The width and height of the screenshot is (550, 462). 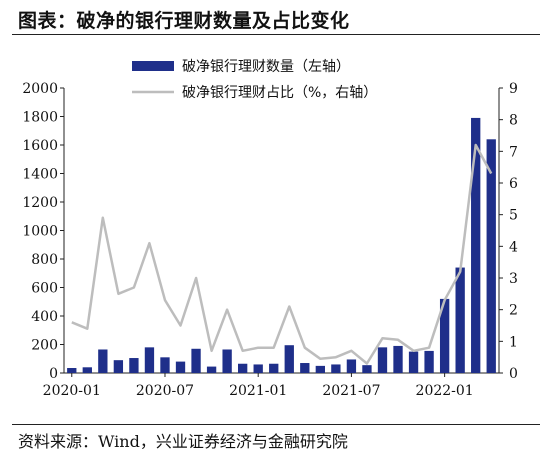 What do you see at coordinates (44, 260) in the screenshot?
I see `left-tick-label: 800` at bounding box center [44, 260].